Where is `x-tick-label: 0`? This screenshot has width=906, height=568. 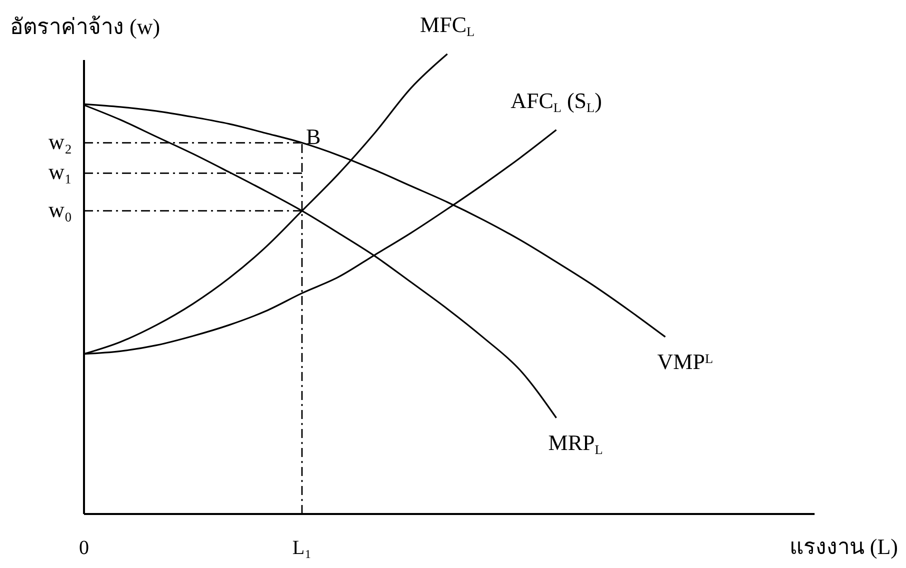
x-tick-label: 0 is located at coordinates (84, 548).